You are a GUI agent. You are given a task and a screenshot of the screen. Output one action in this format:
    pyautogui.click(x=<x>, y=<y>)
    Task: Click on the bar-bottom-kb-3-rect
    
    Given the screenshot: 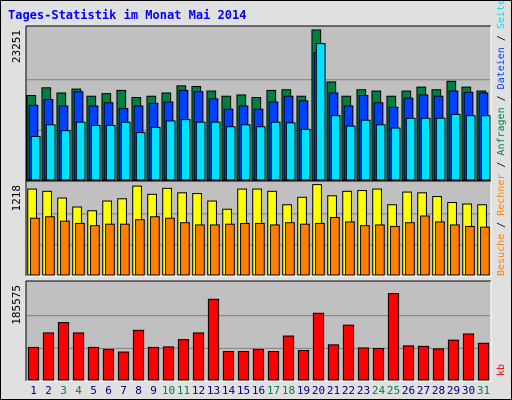 What is the action you would take?
    pyautogui.click(x=63, y=351)
    